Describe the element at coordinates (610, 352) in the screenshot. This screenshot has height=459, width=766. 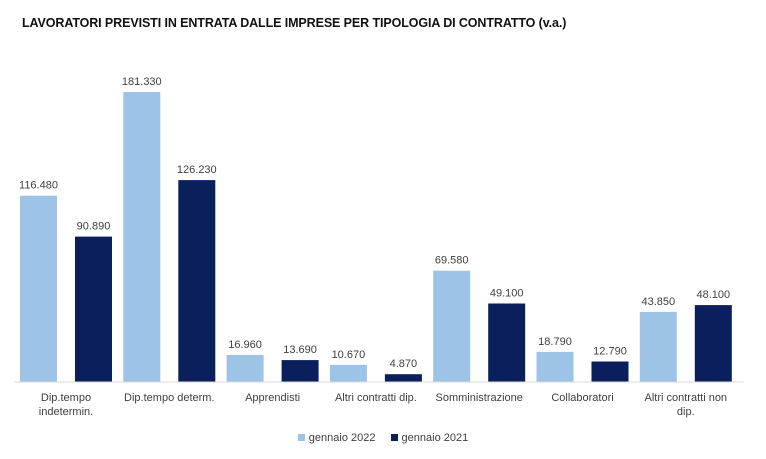
I see `data-label-series-2-cat-6: 12.790` at that location.